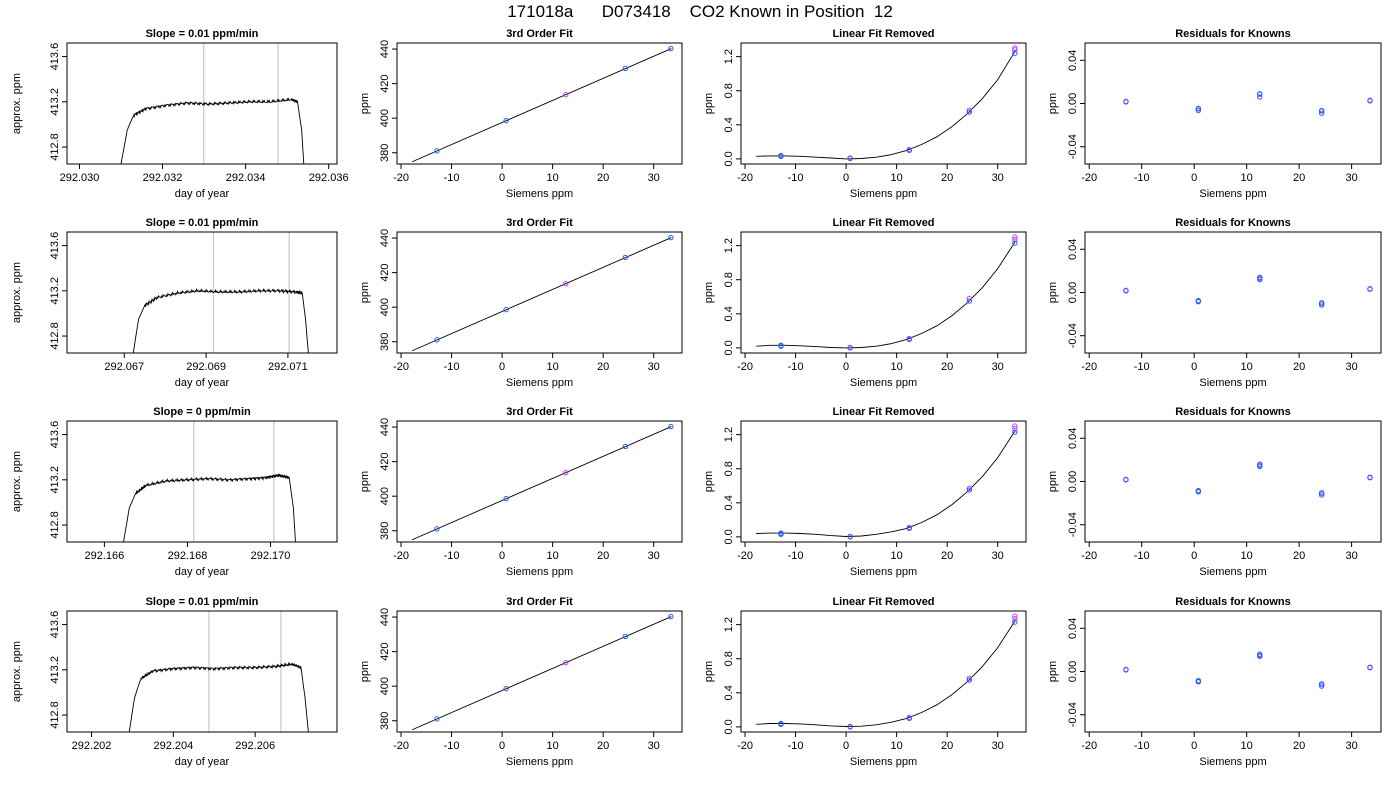 The image size is (1400, 800). Describe the element at coordinates (385, 153) in the screenshot. I see `y-tick-label: 380` at that location.